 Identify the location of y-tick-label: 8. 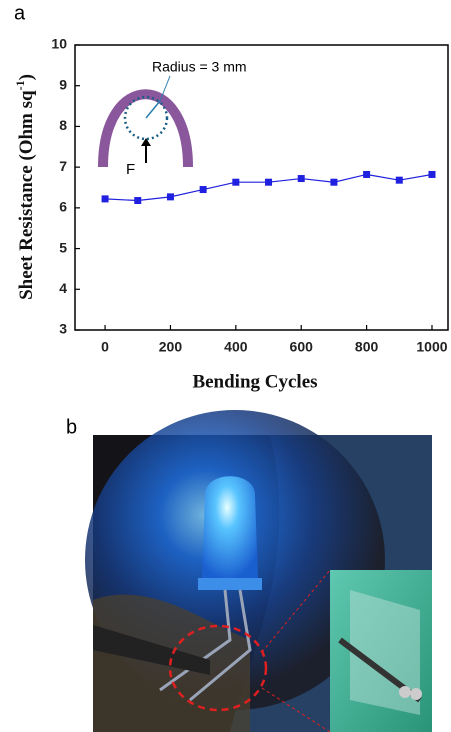
(63, 125).